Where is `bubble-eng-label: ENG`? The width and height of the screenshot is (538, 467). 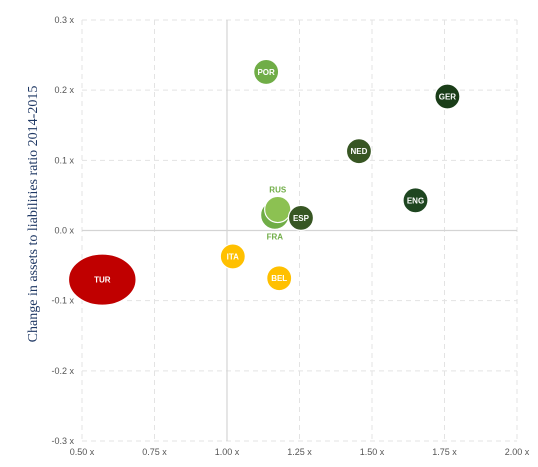
bubble-eng-label: ENG is located at coordinates (415, 200).